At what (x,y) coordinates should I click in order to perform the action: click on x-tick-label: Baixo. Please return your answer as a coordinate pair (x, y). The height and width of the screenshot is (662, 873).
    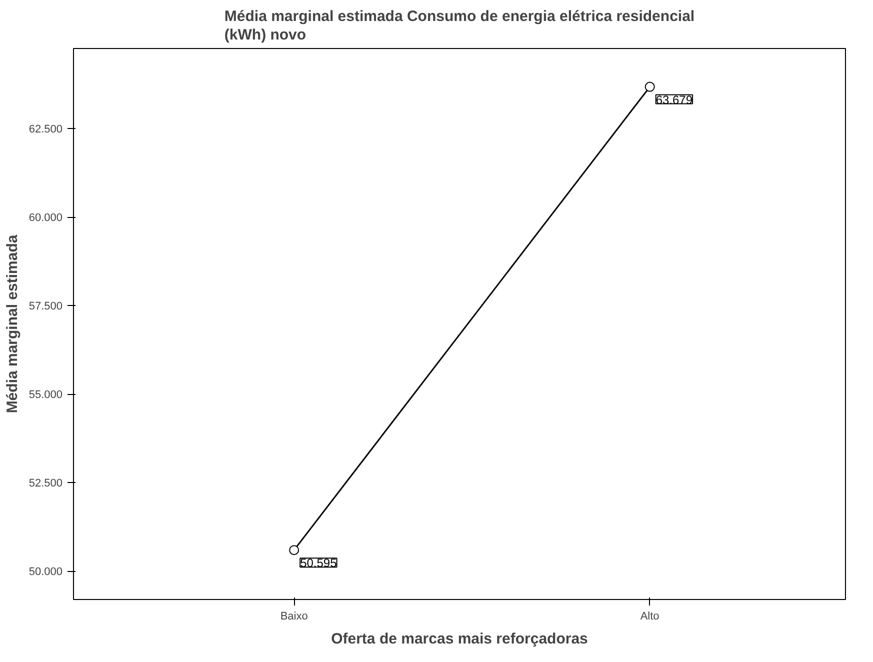
    Looking at the image, I should click on (294, 616).